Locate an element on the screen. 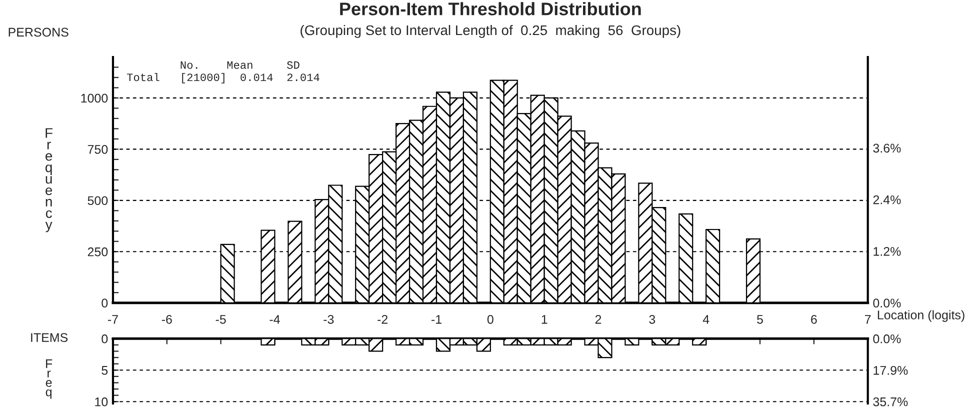 Image resolution: width=974 pixels, height=416 pixels. x-tick-label: 1 is located at coordinates (545, 319).